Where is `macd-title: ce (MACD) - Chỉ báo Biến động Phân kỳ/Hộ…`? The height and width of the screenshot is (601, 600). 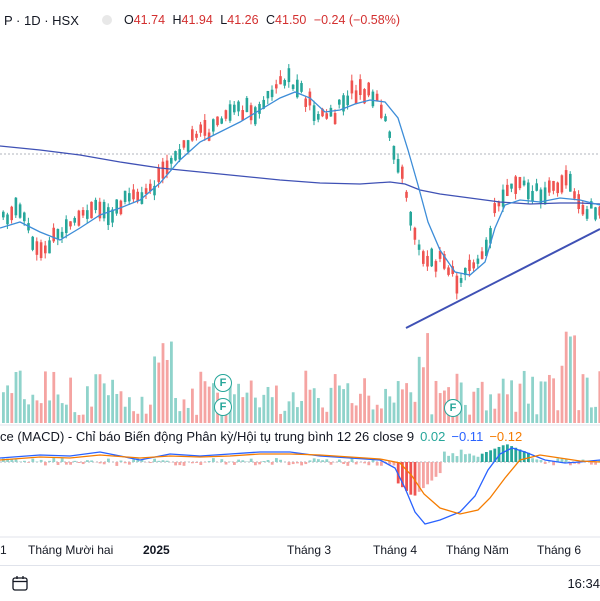 macd-title: ce (MACD) - Chỉ báo Biến động Phân kỳ/Hộ… is located at coordinates (207, 436).